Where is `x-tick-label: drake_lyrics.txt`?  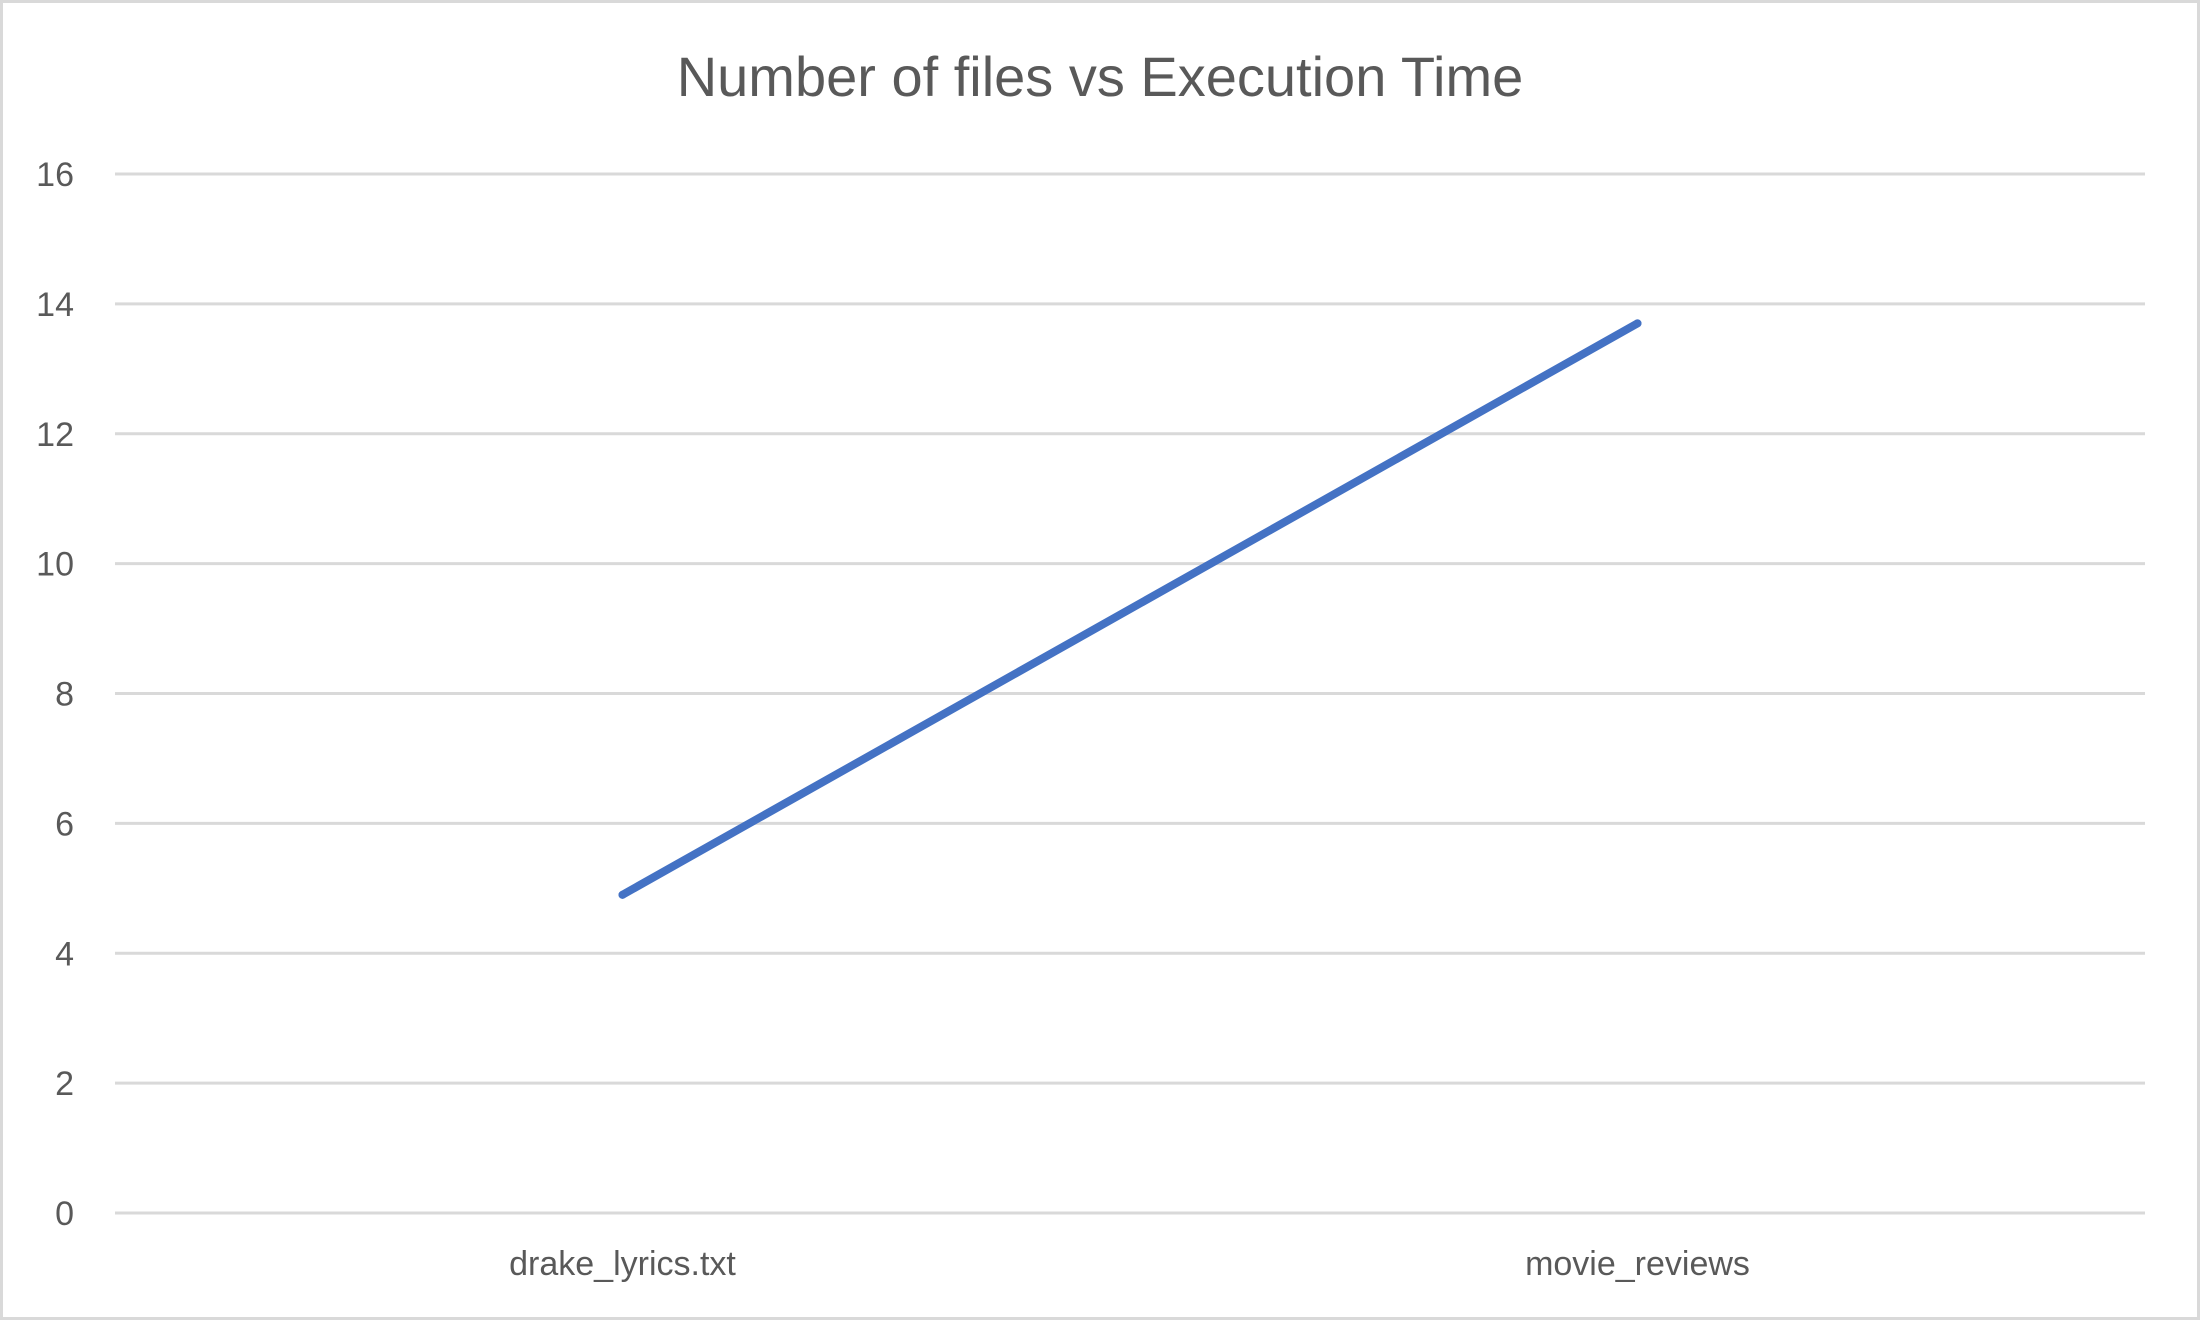
x-tick-label: drake_lyrics.txt is located at coordinates (622, 1264).